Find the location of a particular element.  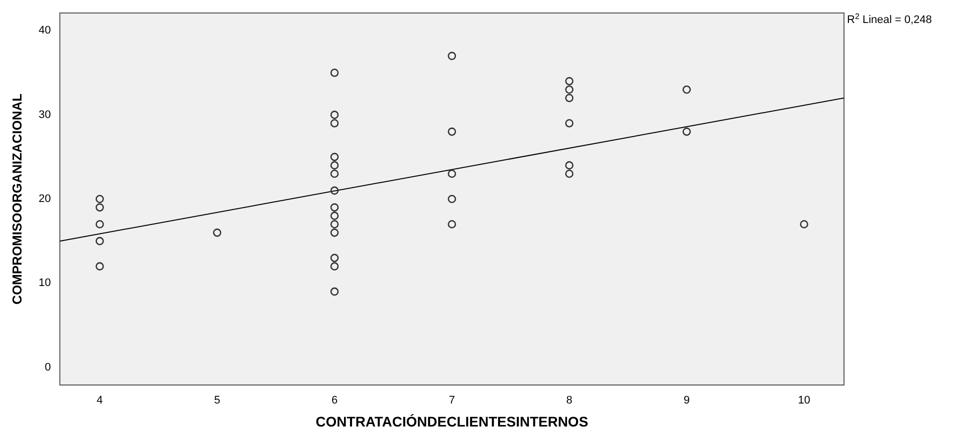

y-tick-label: 0 is located at coordinates (47, 367).